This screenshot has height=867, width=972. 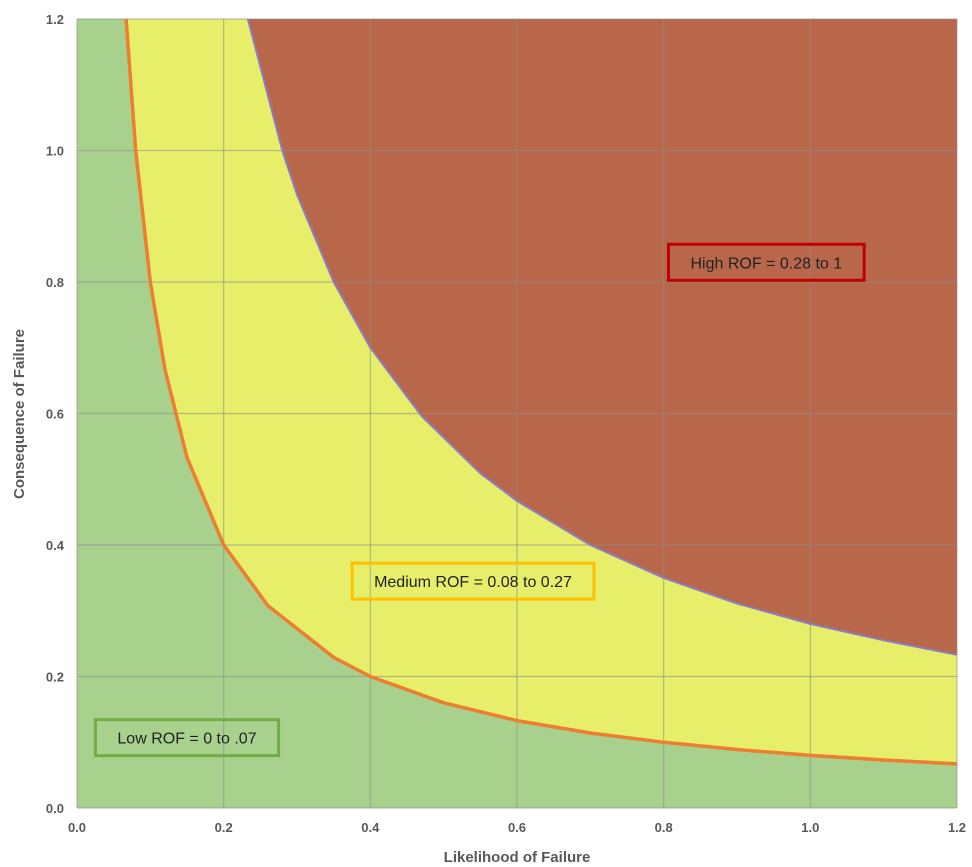 I want to click on x-tick-label: 0.6, so click(x=517, y=827).